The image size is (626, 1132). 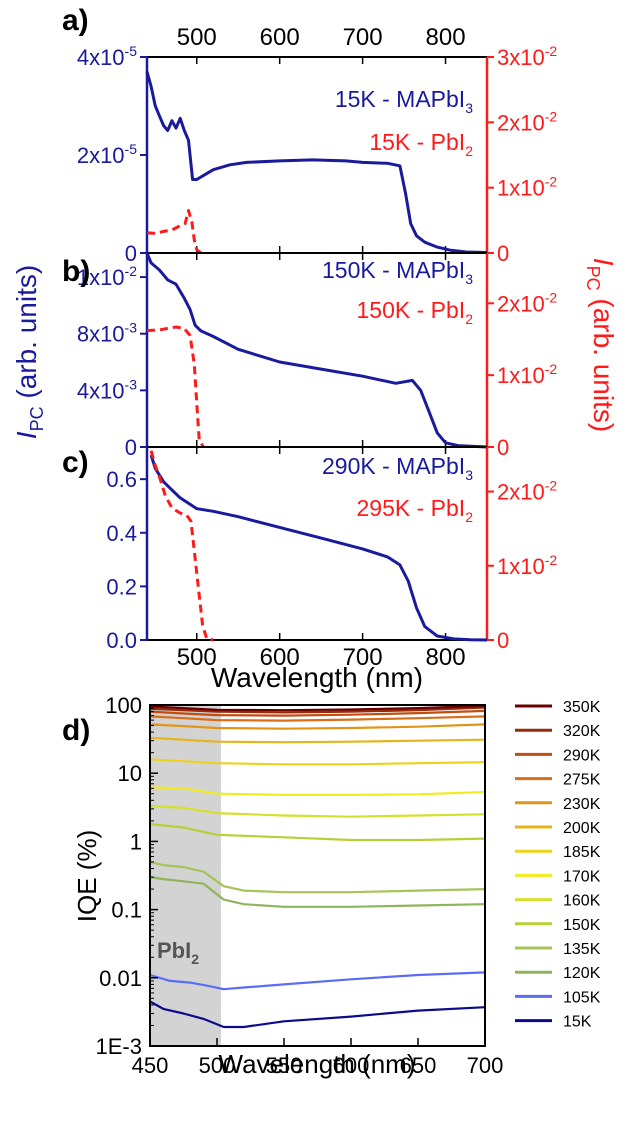 What do you see at coordinates (121, 640) in the screenshot?
I see `left-tick-label: 0.0` at bounding box center [121, 640].